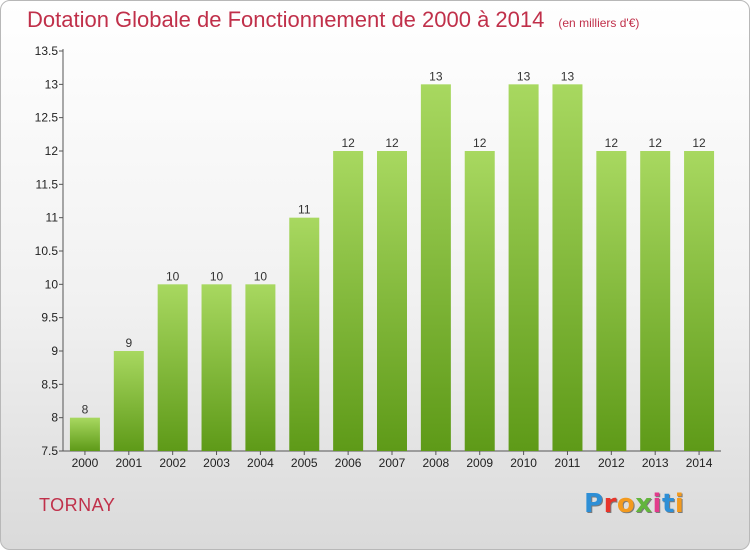 This screenshot has width=750, height=550. What do you see at coordinates (52, 84) in the screenshot?
I see `y-tick-label: 13` at bounding box center [52, 84].